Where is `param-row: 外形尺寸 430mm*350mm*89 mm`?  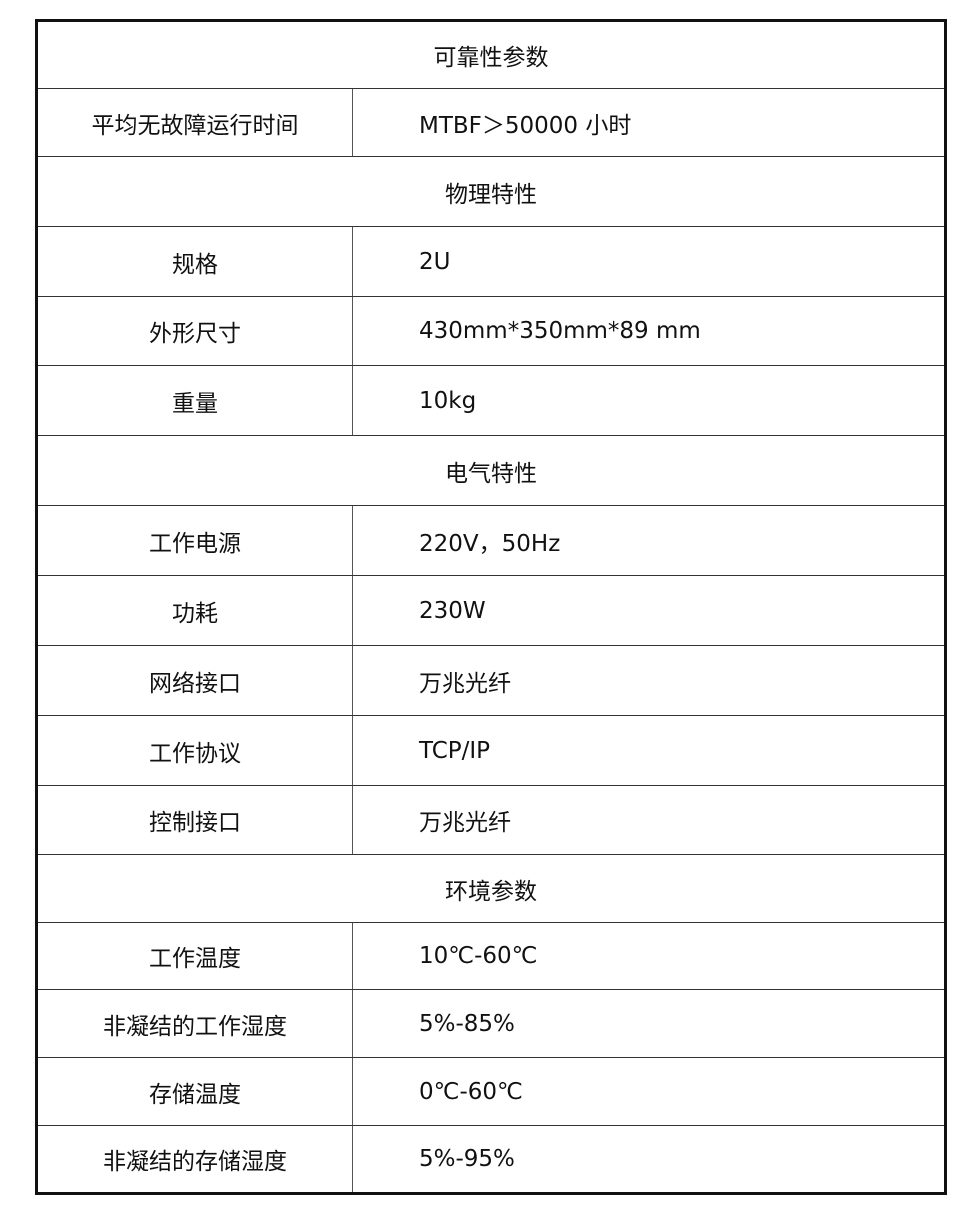
param-row: 外形尺寸 430mm*350mm*89 mm is located at coordinates (491, 331).